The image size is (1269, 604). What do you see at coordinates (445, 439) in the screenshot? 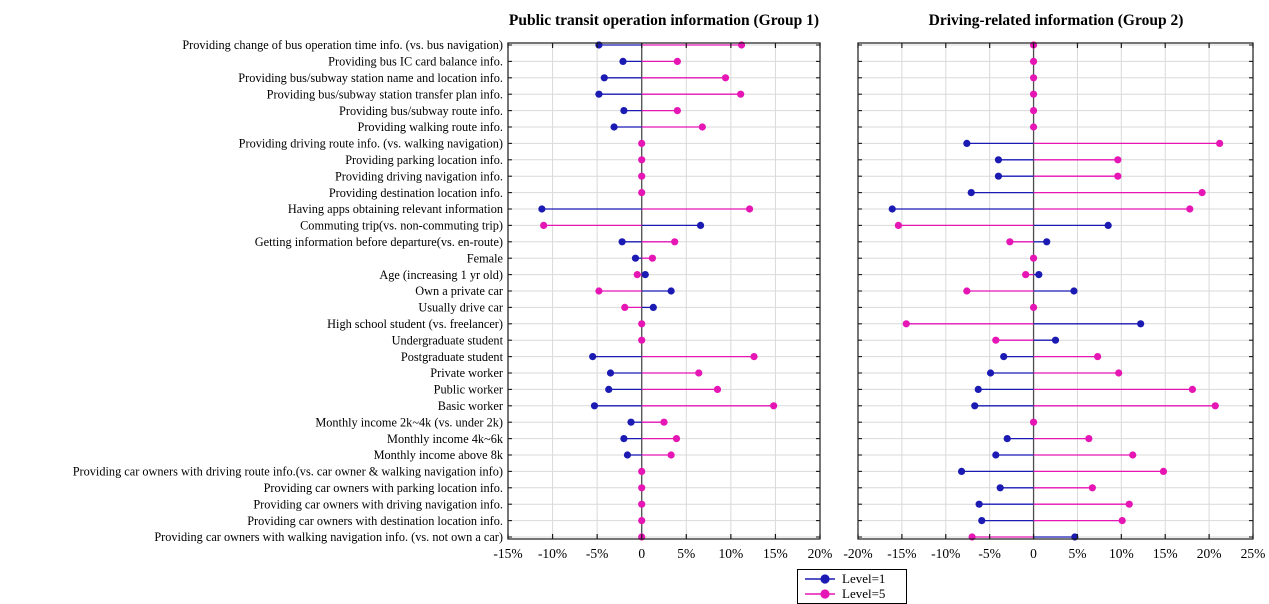
I see `category-label: Monthly income 4k~6k` at bounding box center [445, 439].